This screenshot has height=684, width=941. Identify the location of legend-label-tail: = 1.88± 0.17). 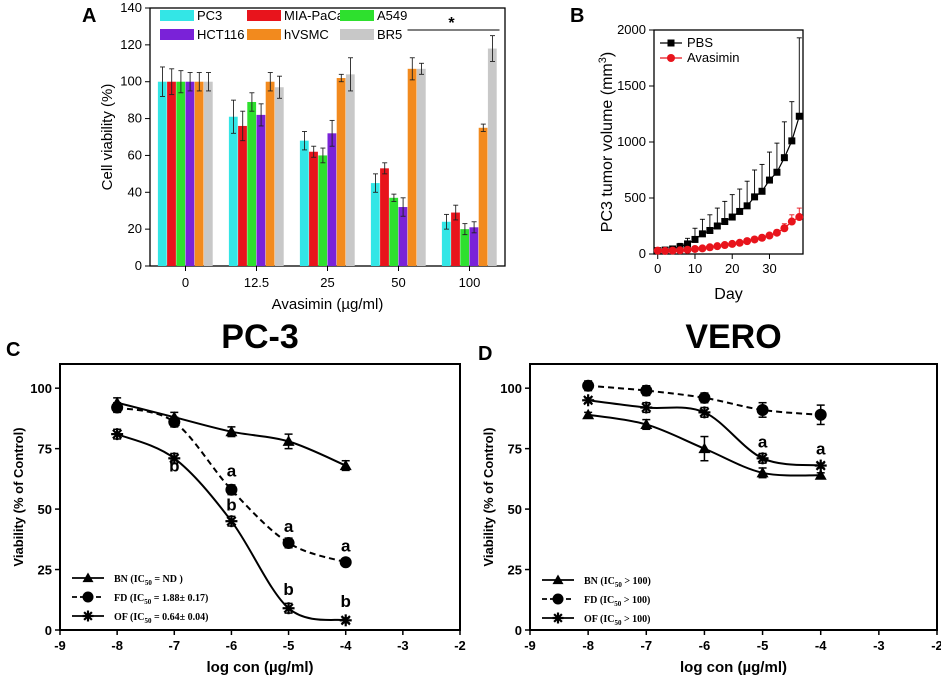
(179, 598).